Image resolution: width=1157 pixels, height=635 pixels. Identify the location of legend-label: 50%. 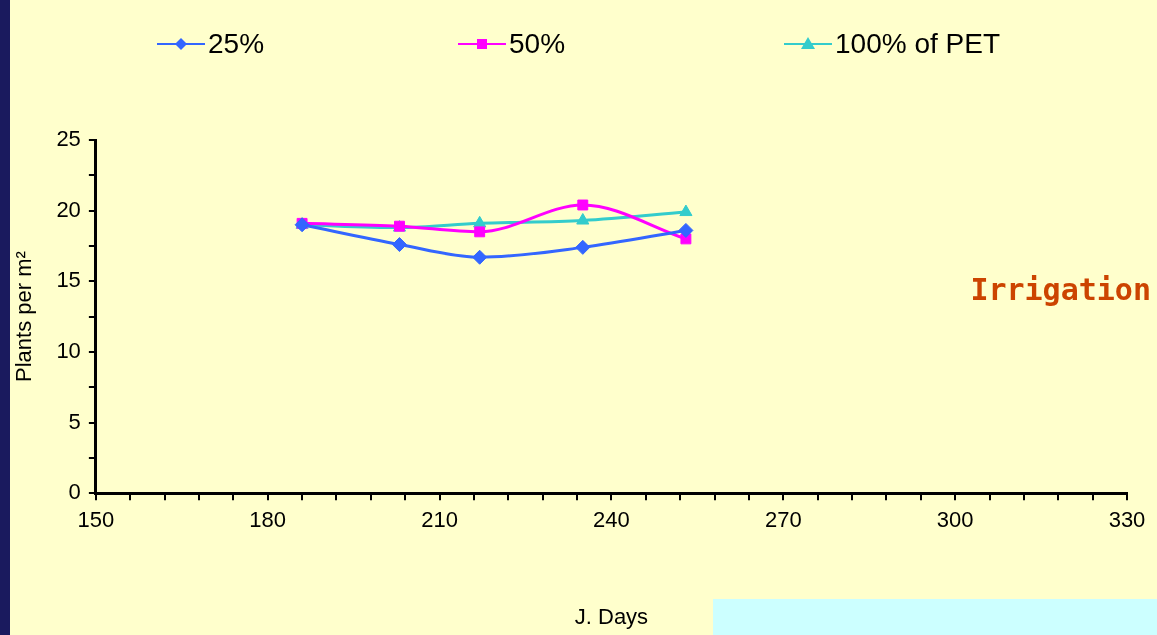
(537, 43).